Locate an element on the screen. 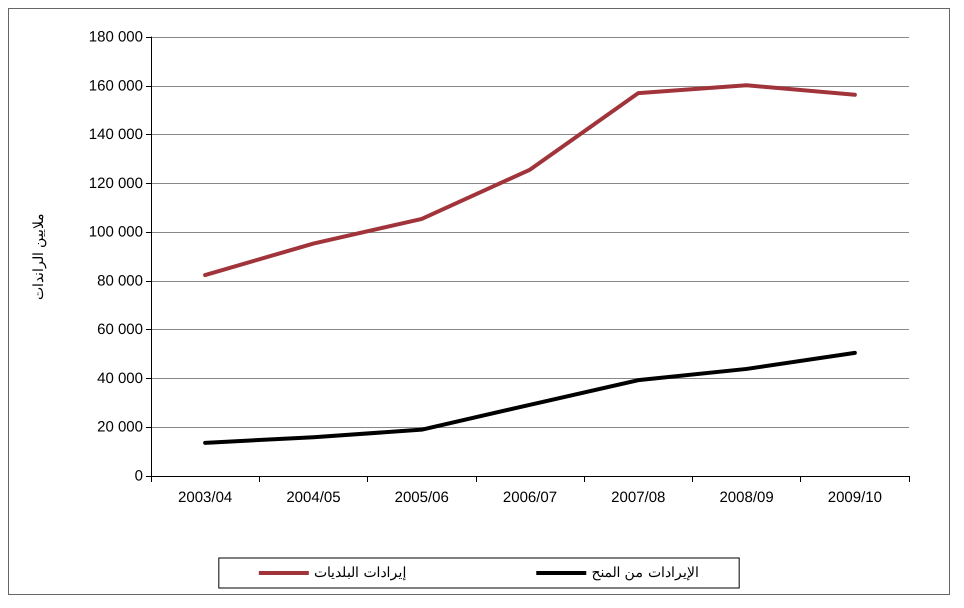 The height and width of the screenshot is (608, 964). x-tick-label: 2007/08 is located at coordinates (638, 497).